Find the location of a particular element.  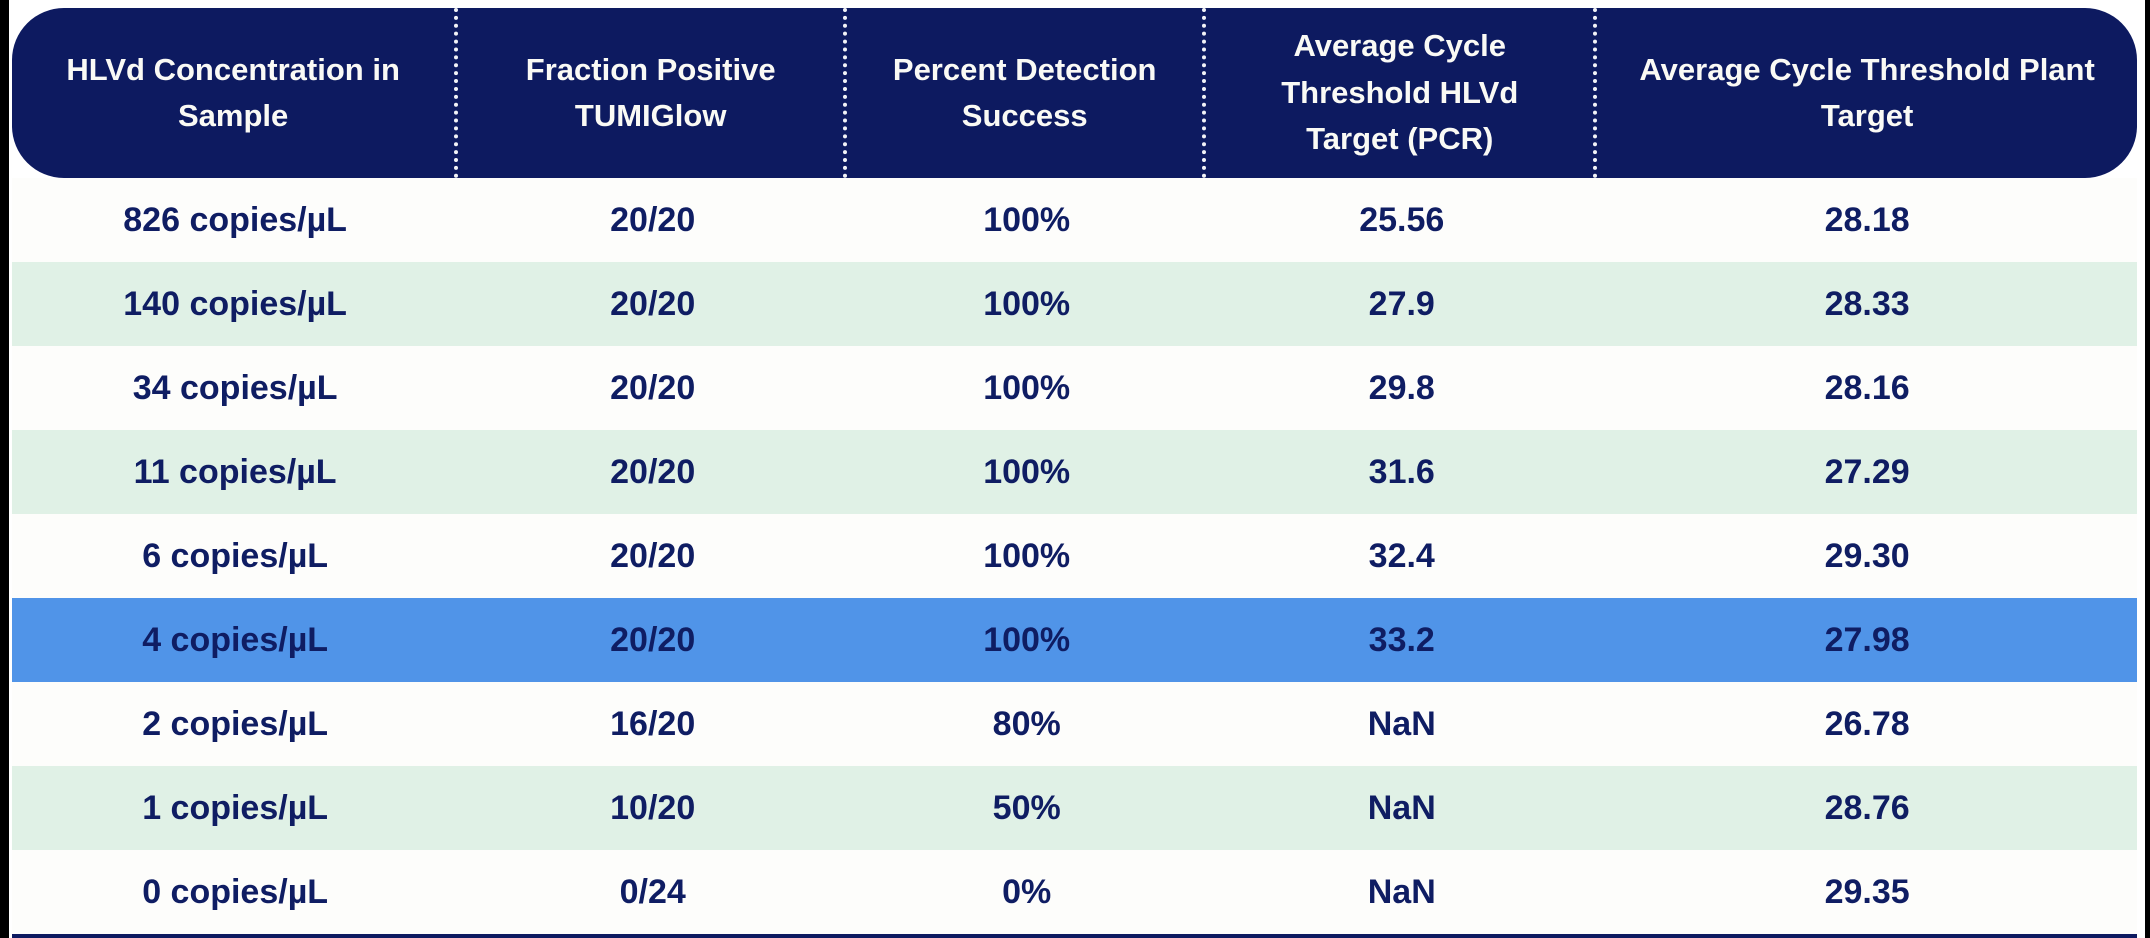

table-cell: 1 copies/µL is located at coordinates (235, 807).